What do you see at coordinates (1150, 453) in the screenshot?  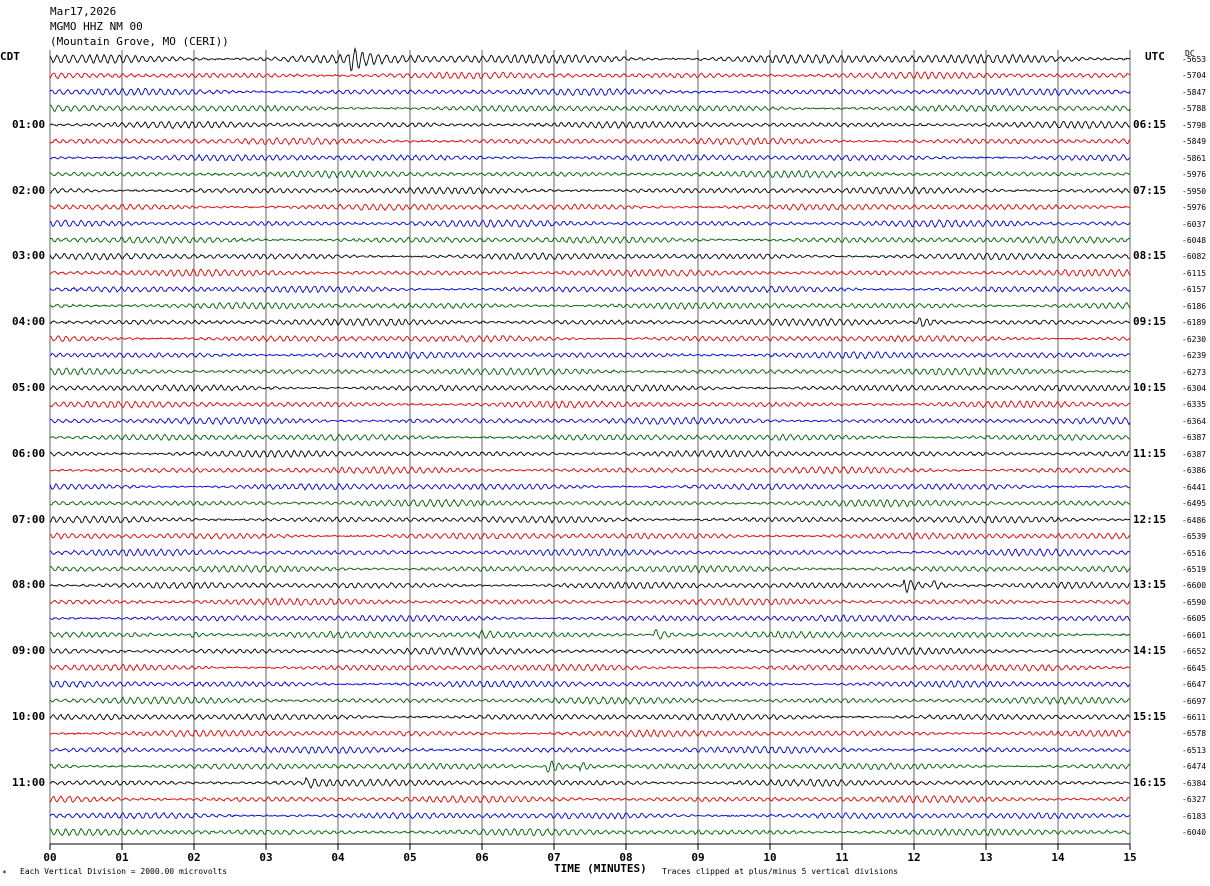 I see `right-time-label: 11:15` at bounding box center [1150, 453].